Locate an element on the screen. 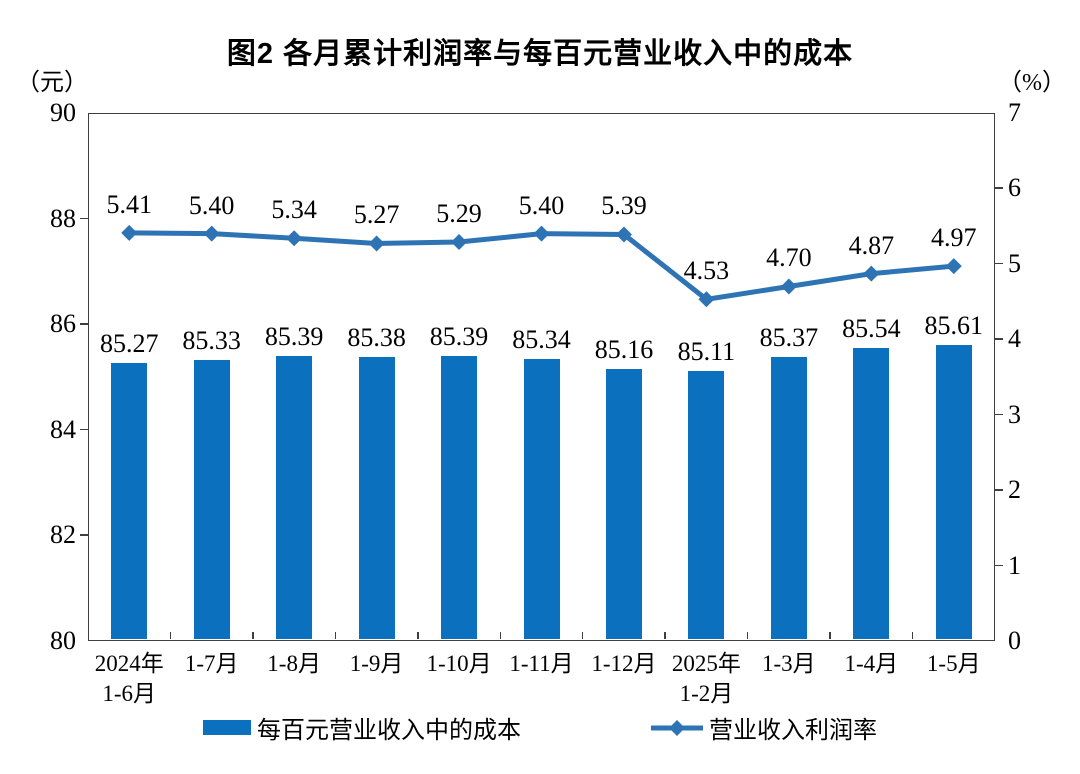 The height and width of the screenshot is (774, 1080). line-value-label: 4.97 is located at coordinates (954, 238).